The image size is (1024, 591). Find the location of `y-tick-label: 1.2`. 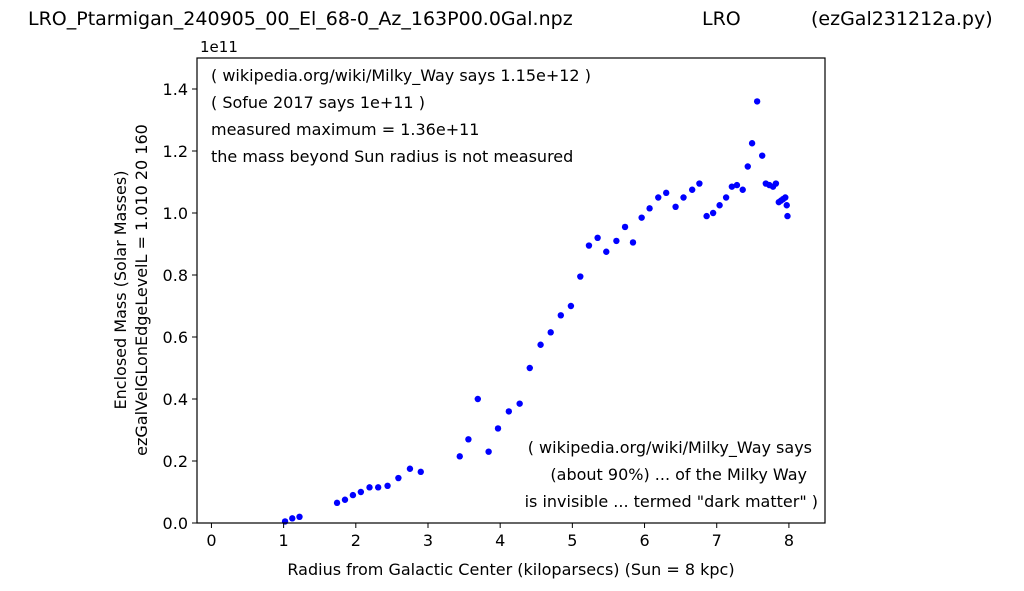

y-tick-label: 1.2 is located at coordinates (175, 151).